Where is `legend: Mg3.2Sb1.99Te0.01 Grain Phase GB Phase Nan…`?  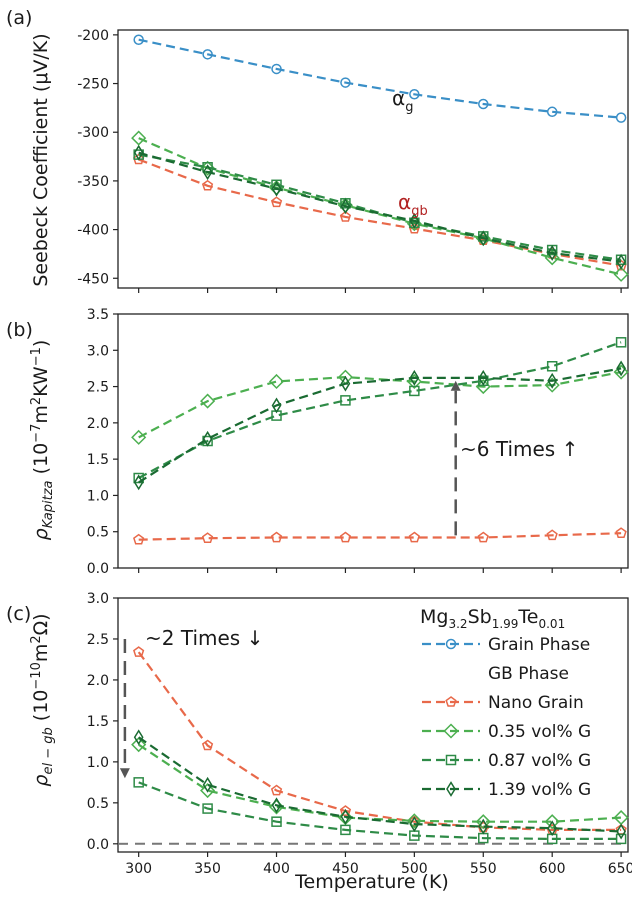
legend: Mg3.2Sb1.99Te0.01 Grain Phase GB Phase Nan… is located at coordinates (505, 703).